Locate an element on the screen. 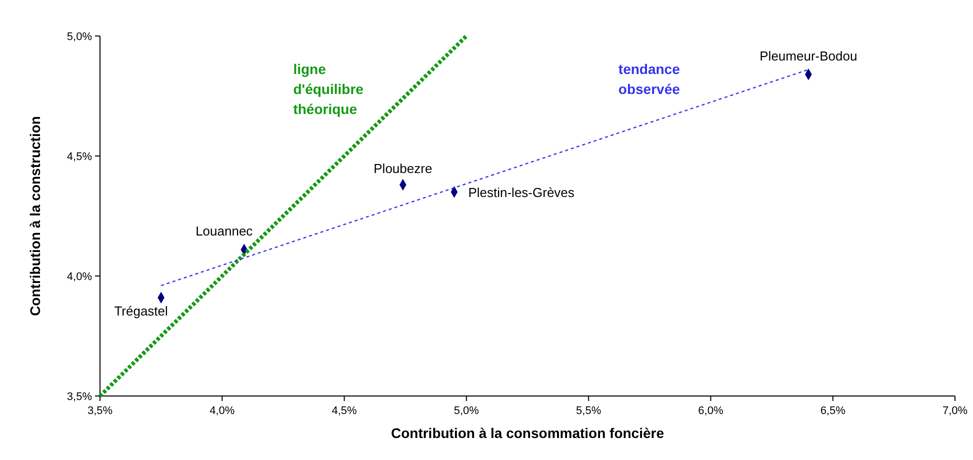 Image resolution: width=973 pixels, height=460 pixels. x-tick-label: 4,0% is located at coordinates (222, 411).